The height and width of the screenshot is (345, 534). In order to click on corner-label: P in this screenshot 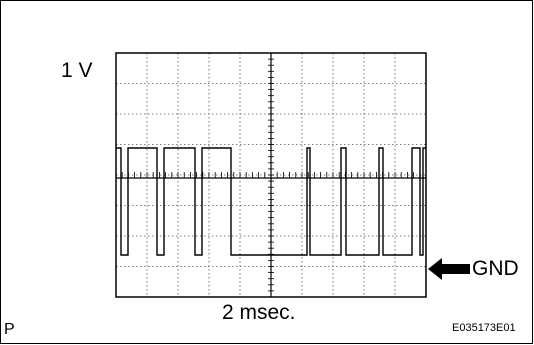, I will do `click(9, 329)`.